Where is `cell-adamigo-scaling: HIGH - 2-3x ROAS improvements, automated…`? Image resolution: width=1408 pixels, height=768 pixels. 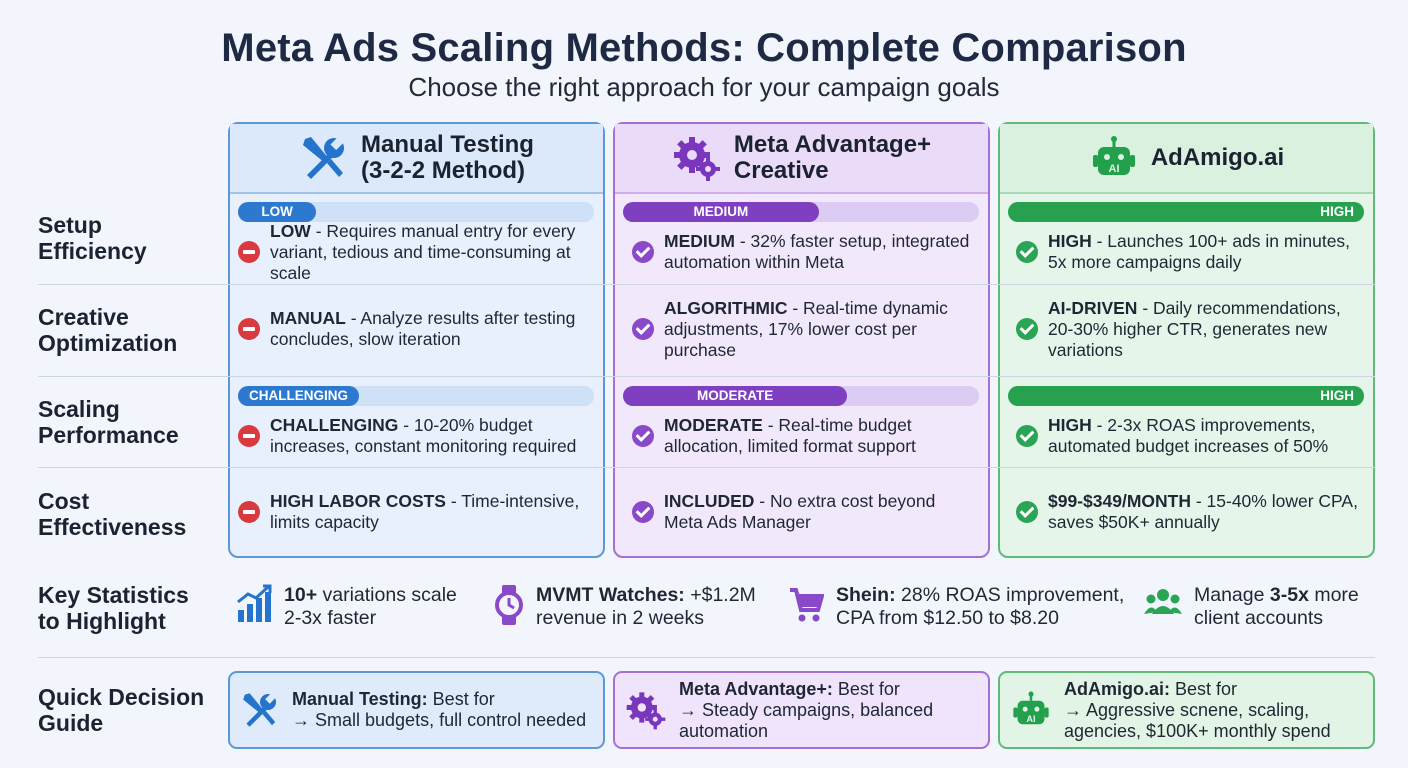
cell-adamigo-scaling: HIGH - 2-3x ROAS improvements, automated… is located at coordinates (1191, 436).